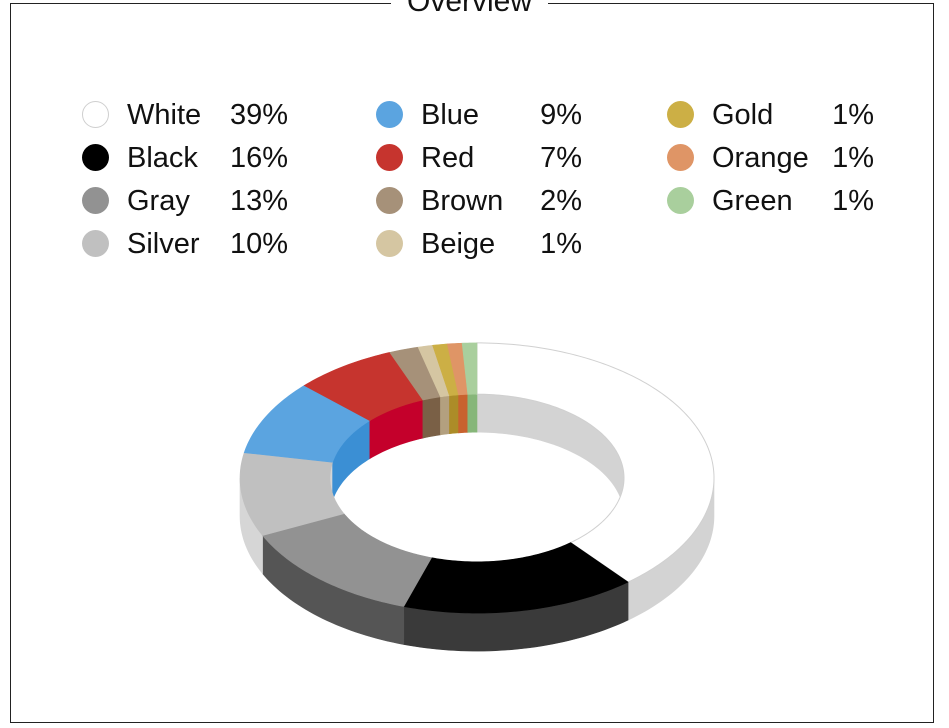  I want to click on legend-label: Gold, so click(743, 115).